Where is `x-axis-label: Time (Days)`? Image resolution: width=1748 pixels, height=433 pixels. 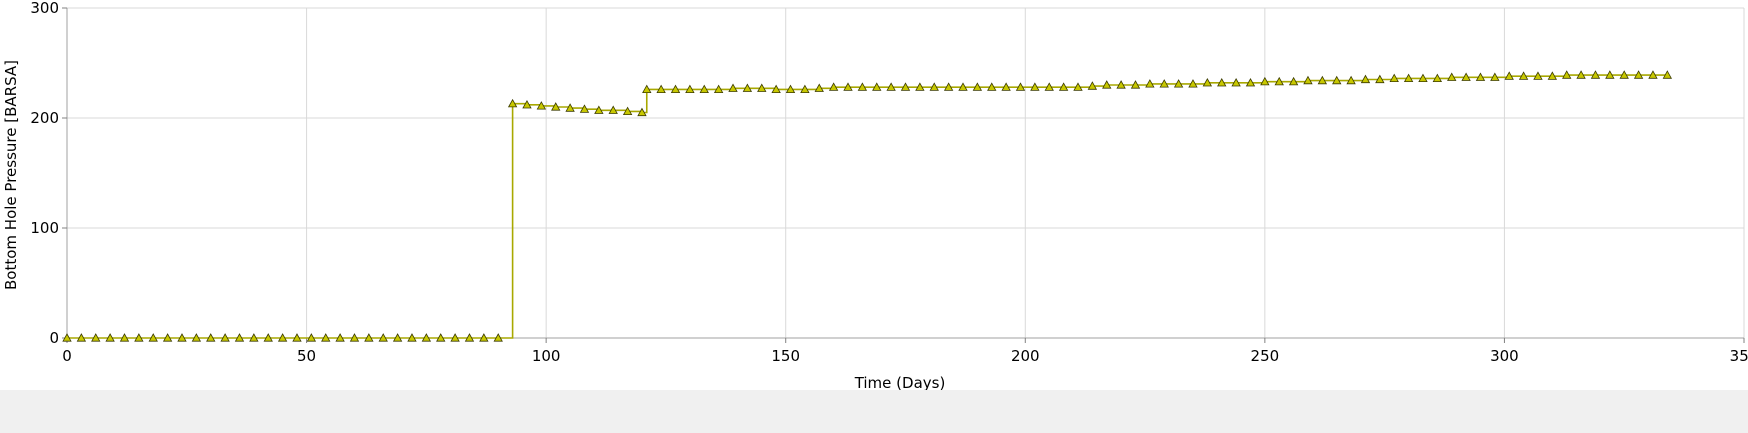 x-axis-label: Time (Days) is located at coordinates (900, 382).